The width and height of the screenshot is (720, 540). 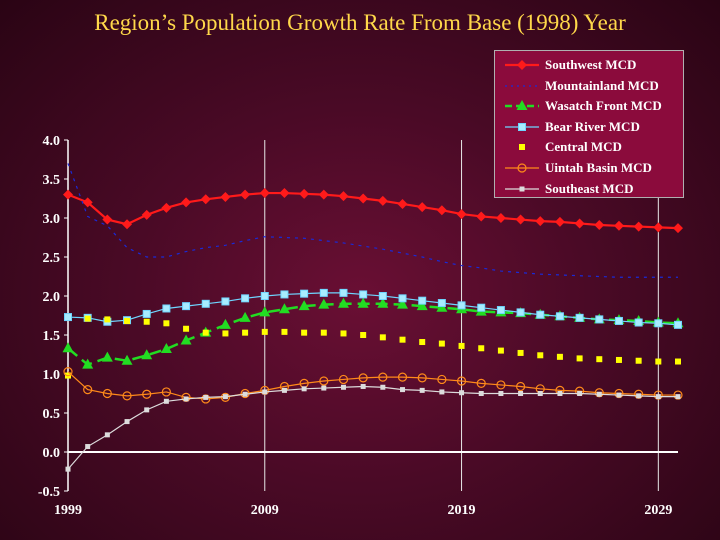 What do you see at coordinates (52, 297) in the screenshot?
I see `y-tick-label: 2.0` at bounding box center [52, 297].